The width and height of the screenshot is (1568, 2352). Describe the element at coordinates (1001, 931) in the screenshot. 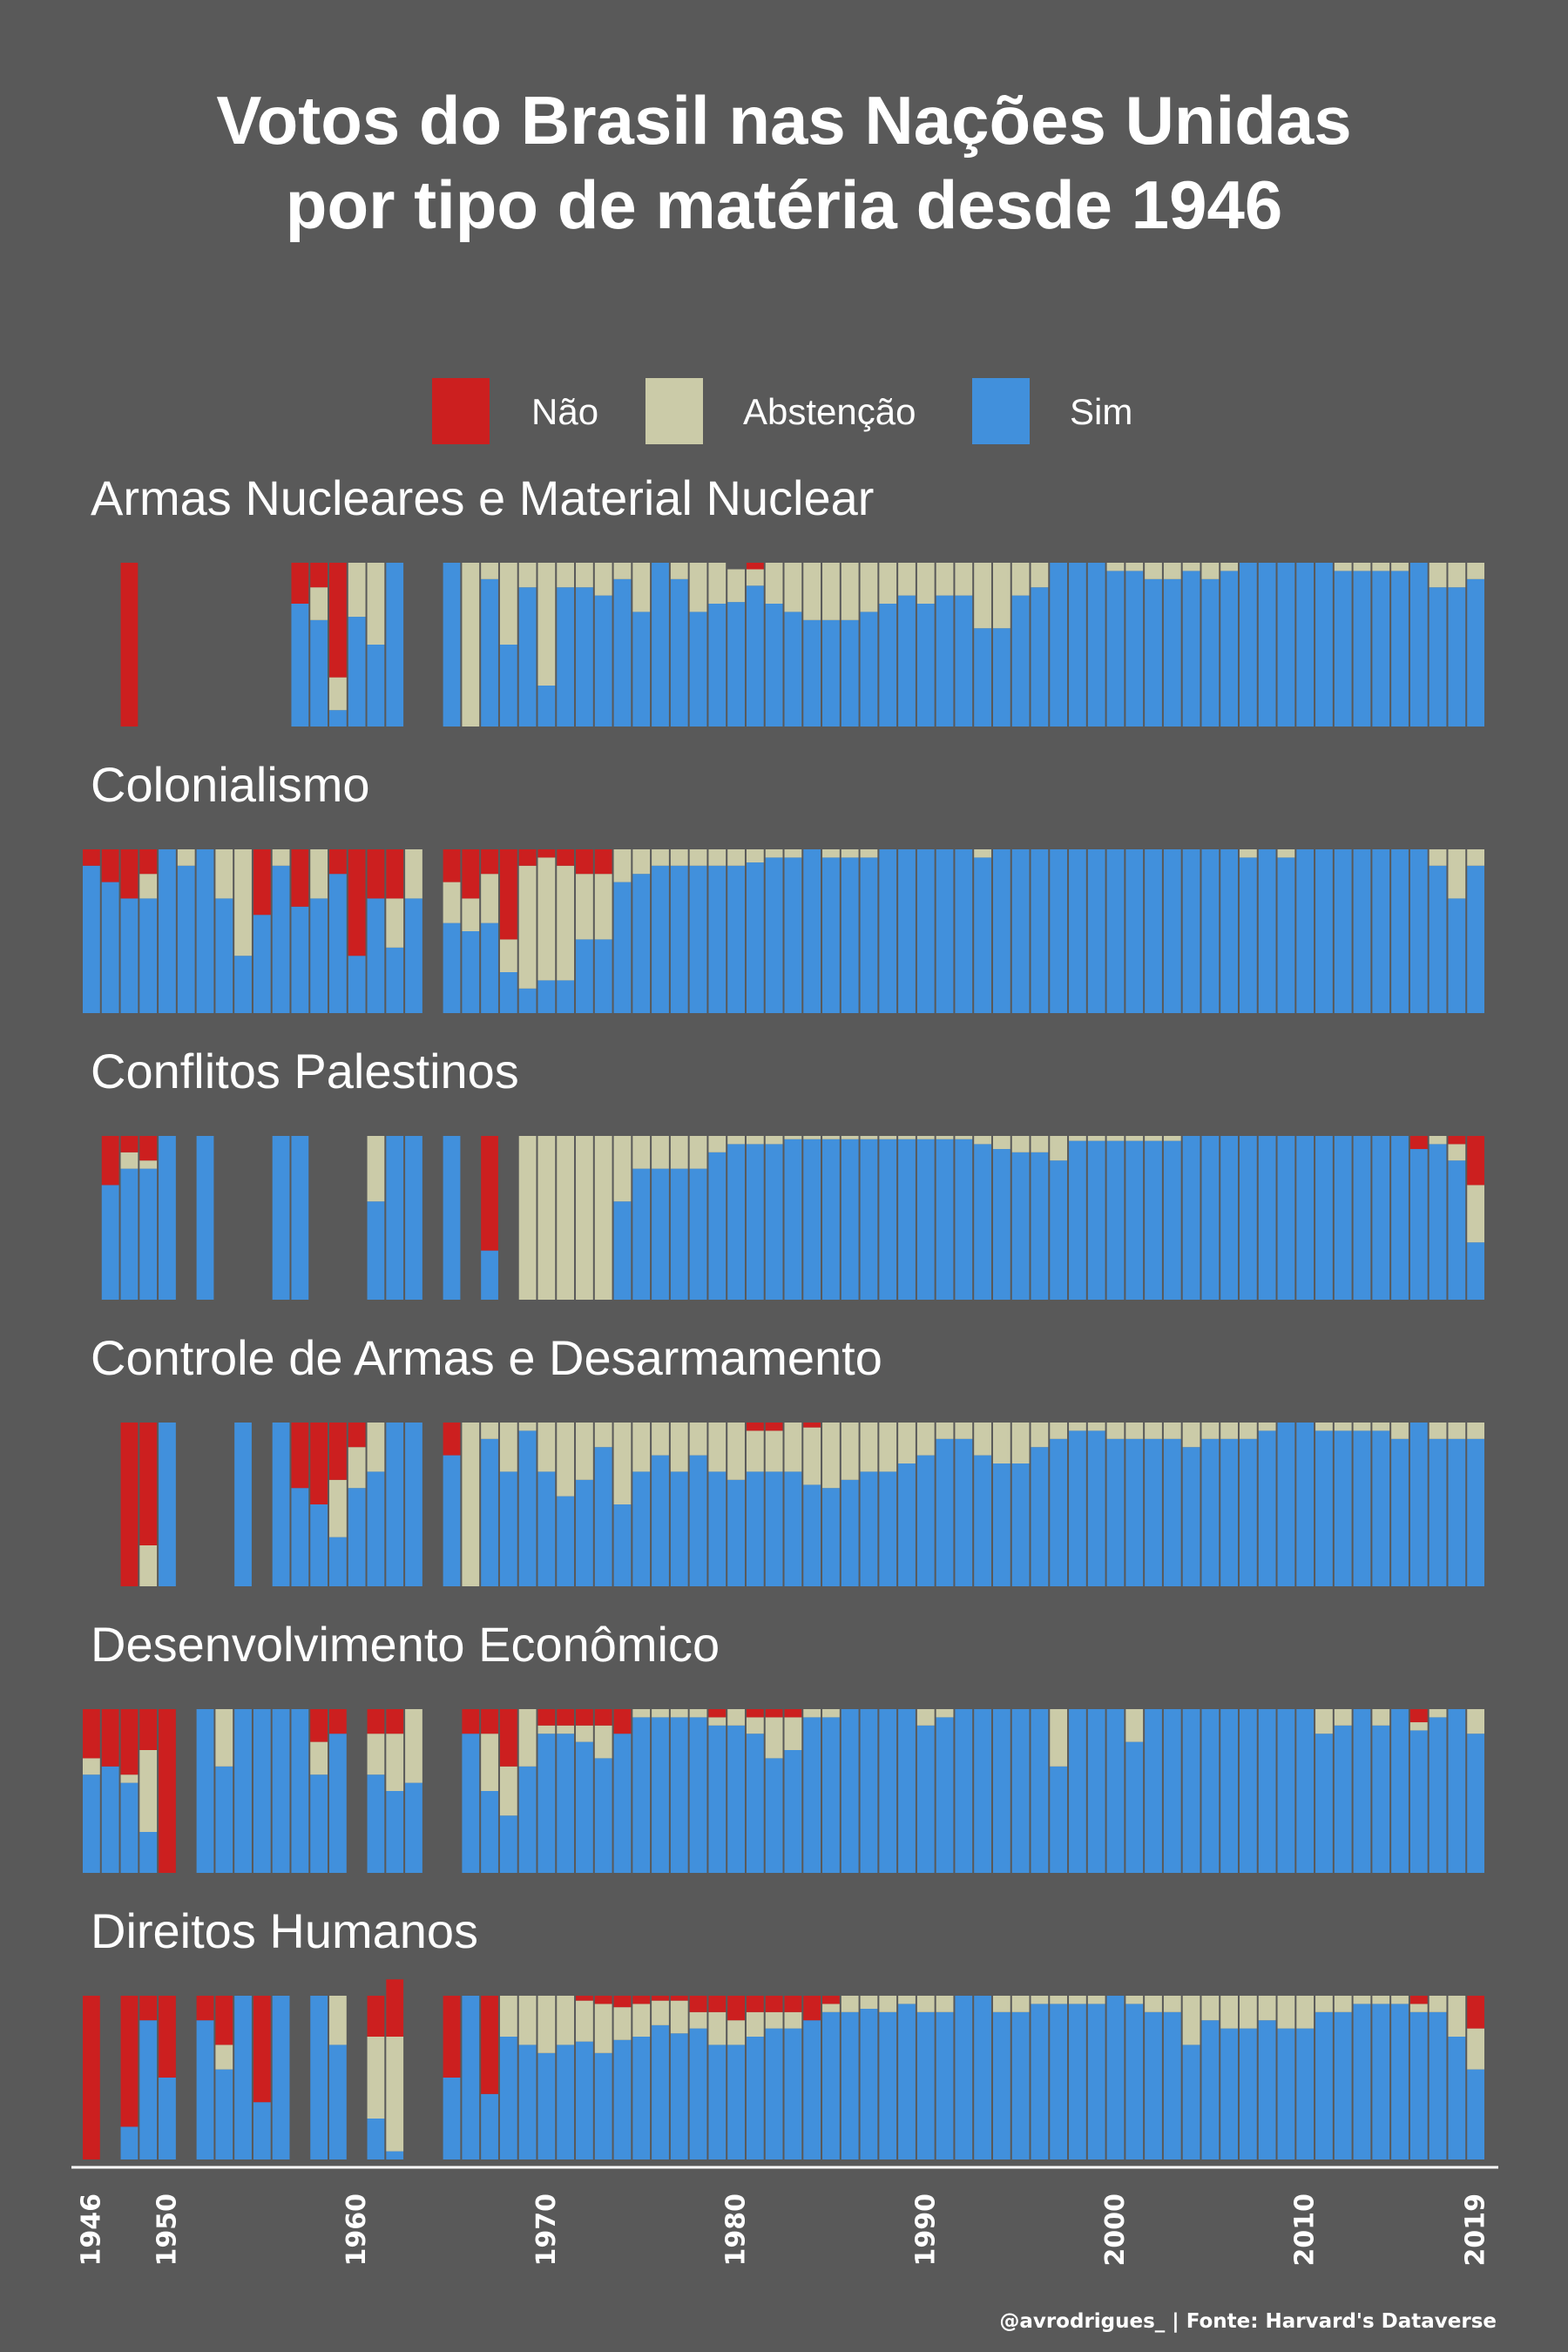

I see `bar-colonialismo-1994-sim` at that location.